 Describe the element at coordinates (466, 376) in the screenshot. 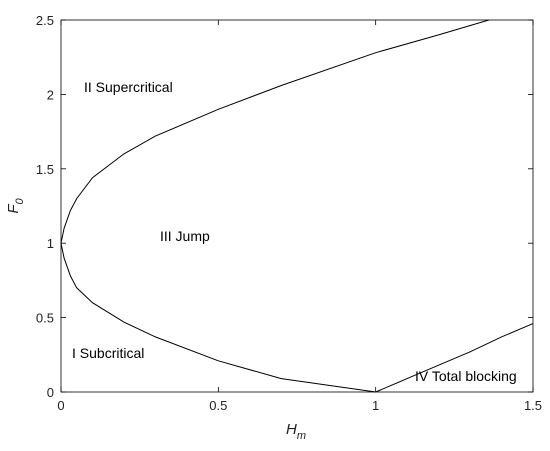

I see `region-label: IV Total blocking` at that location.